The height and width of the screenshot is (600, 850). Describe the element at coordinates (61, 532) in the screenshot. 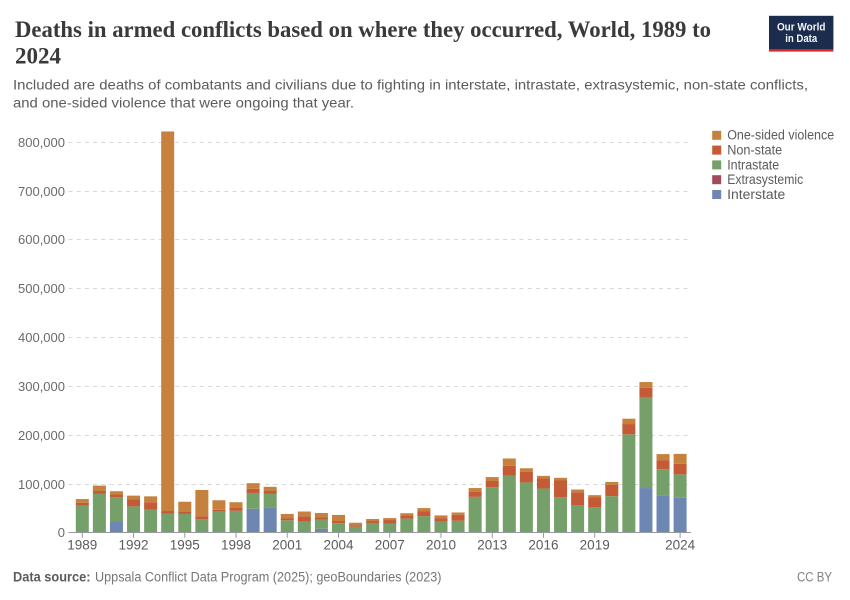

I see `svg-text: 0` at that location.